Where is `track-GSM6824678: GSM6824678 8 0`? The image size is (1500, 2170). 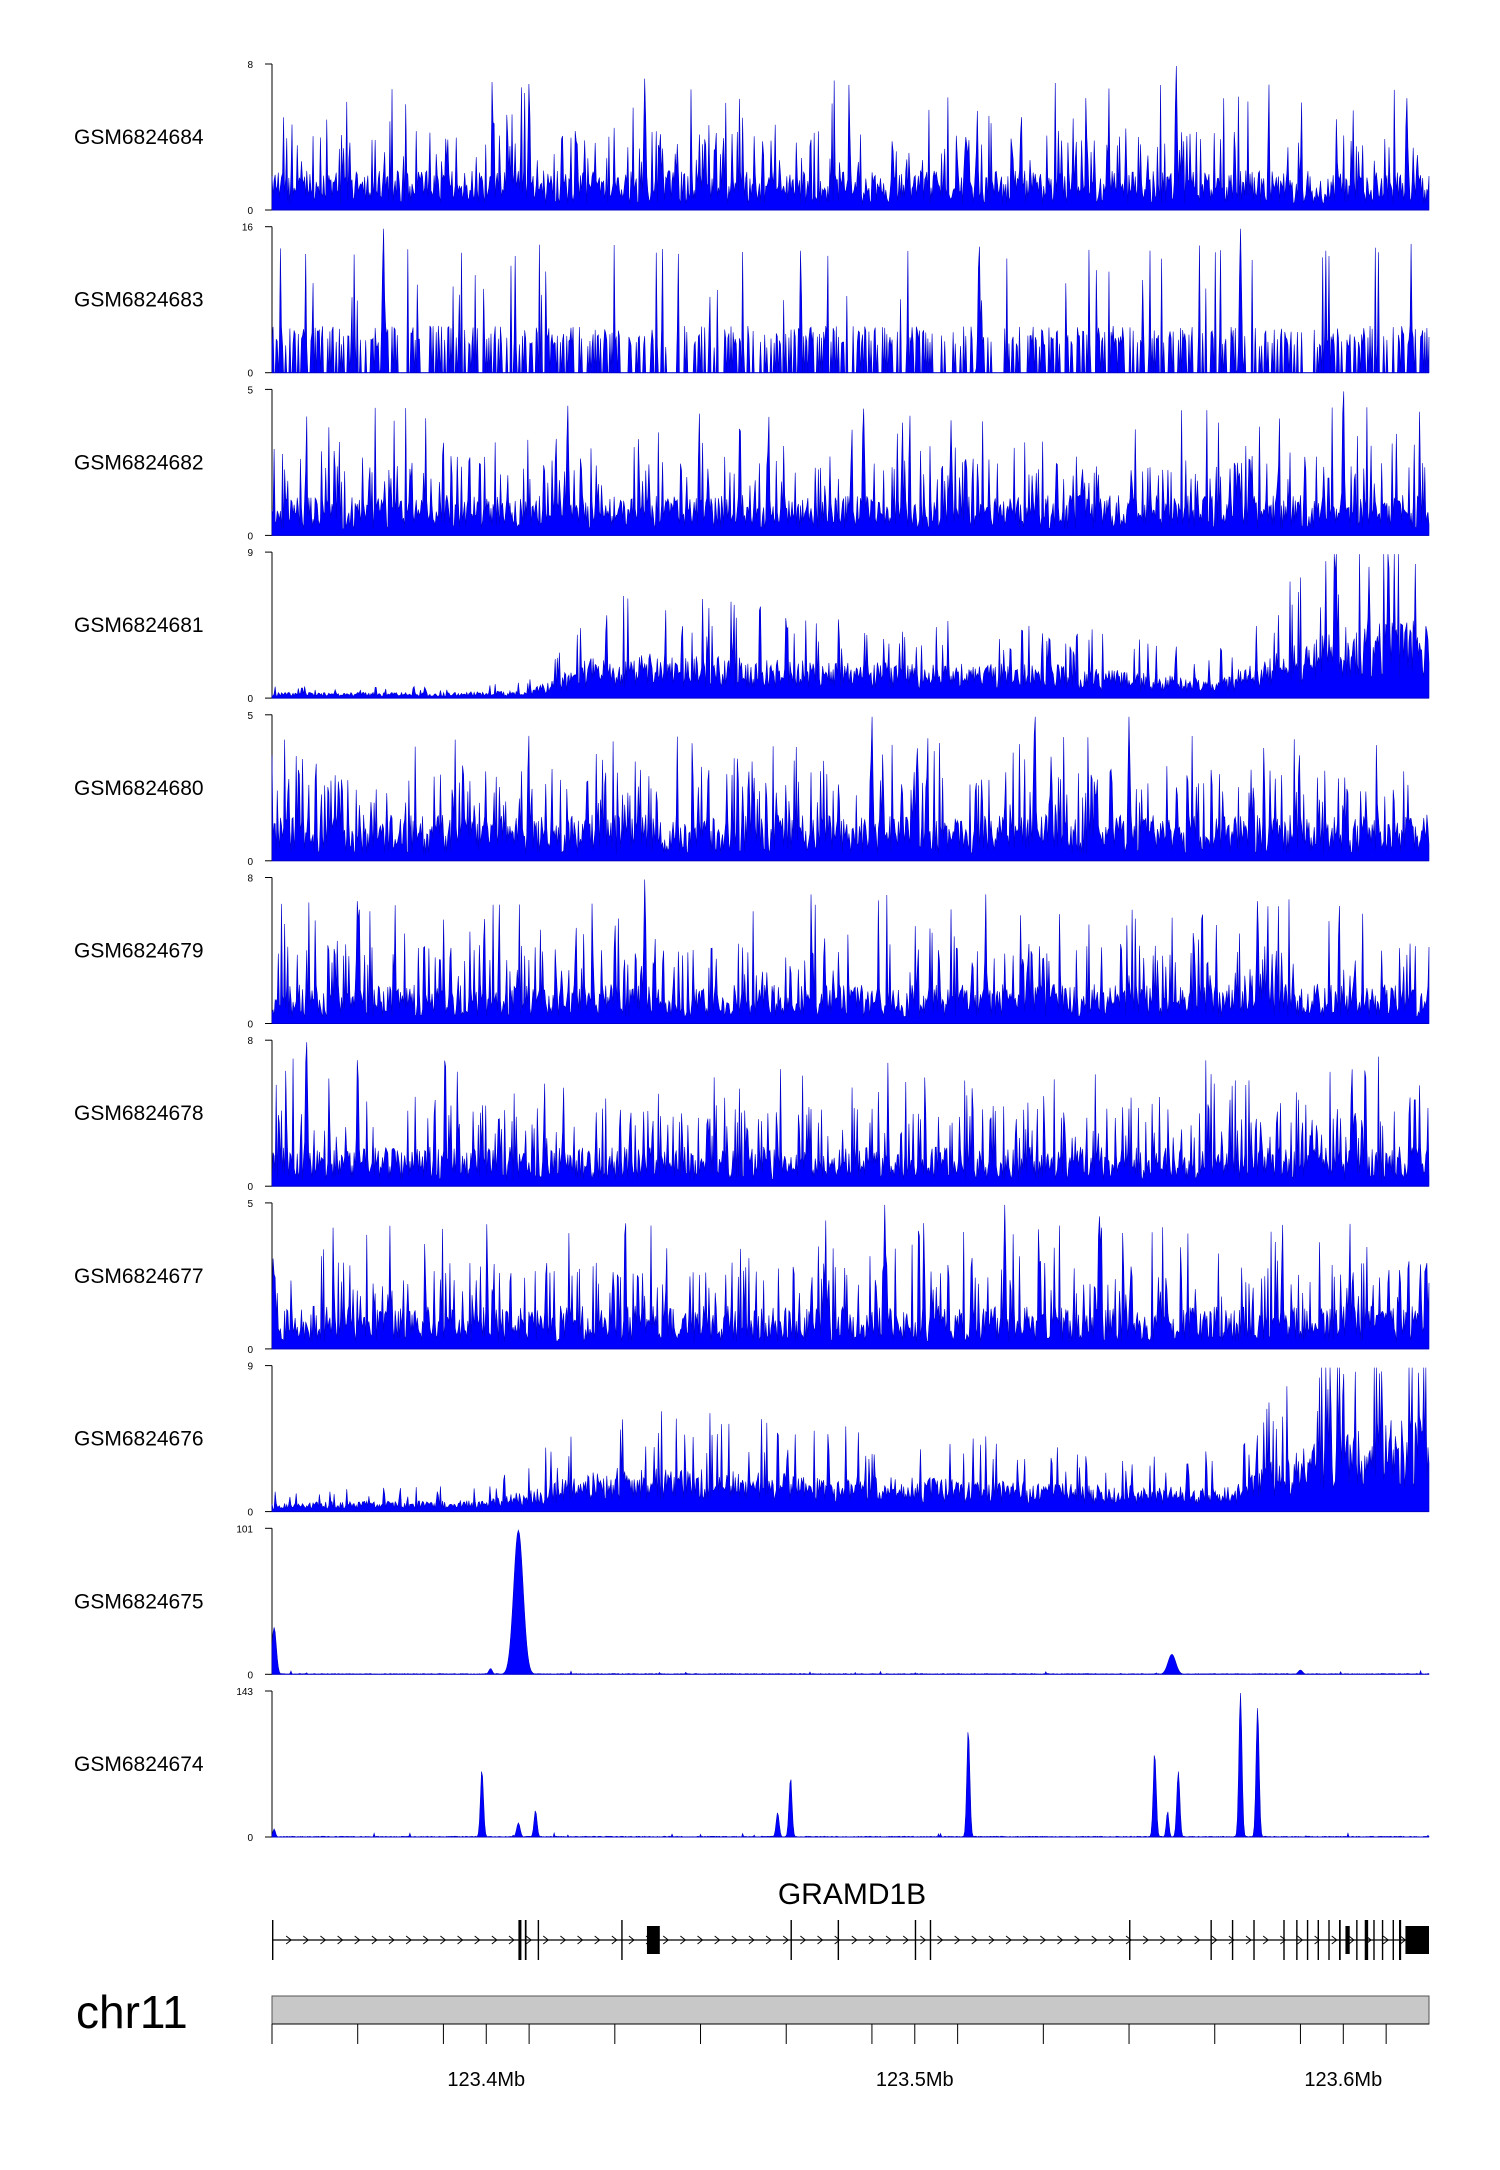 track-GSM6824678: GSM6824678 8 0 is located at coordinates (752, 1114).